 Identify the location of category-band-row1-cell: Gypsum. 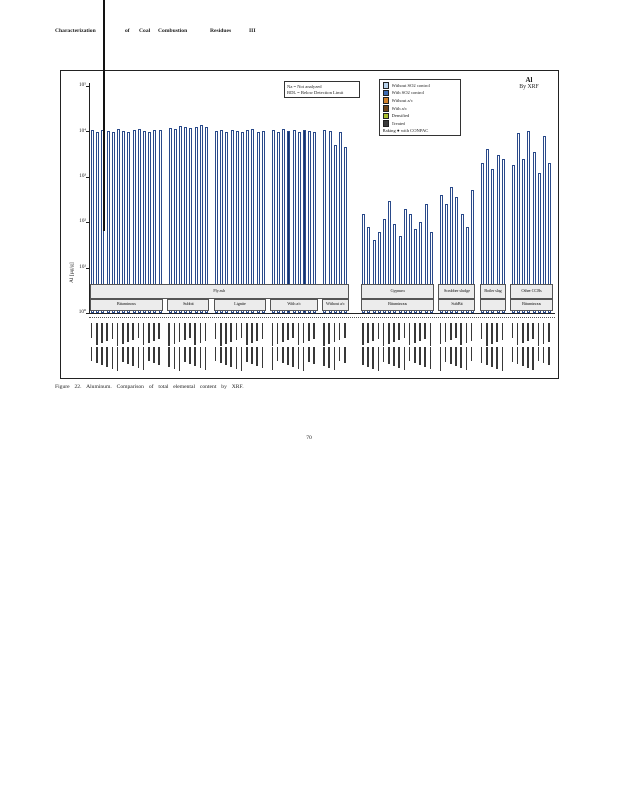
(397, 291).